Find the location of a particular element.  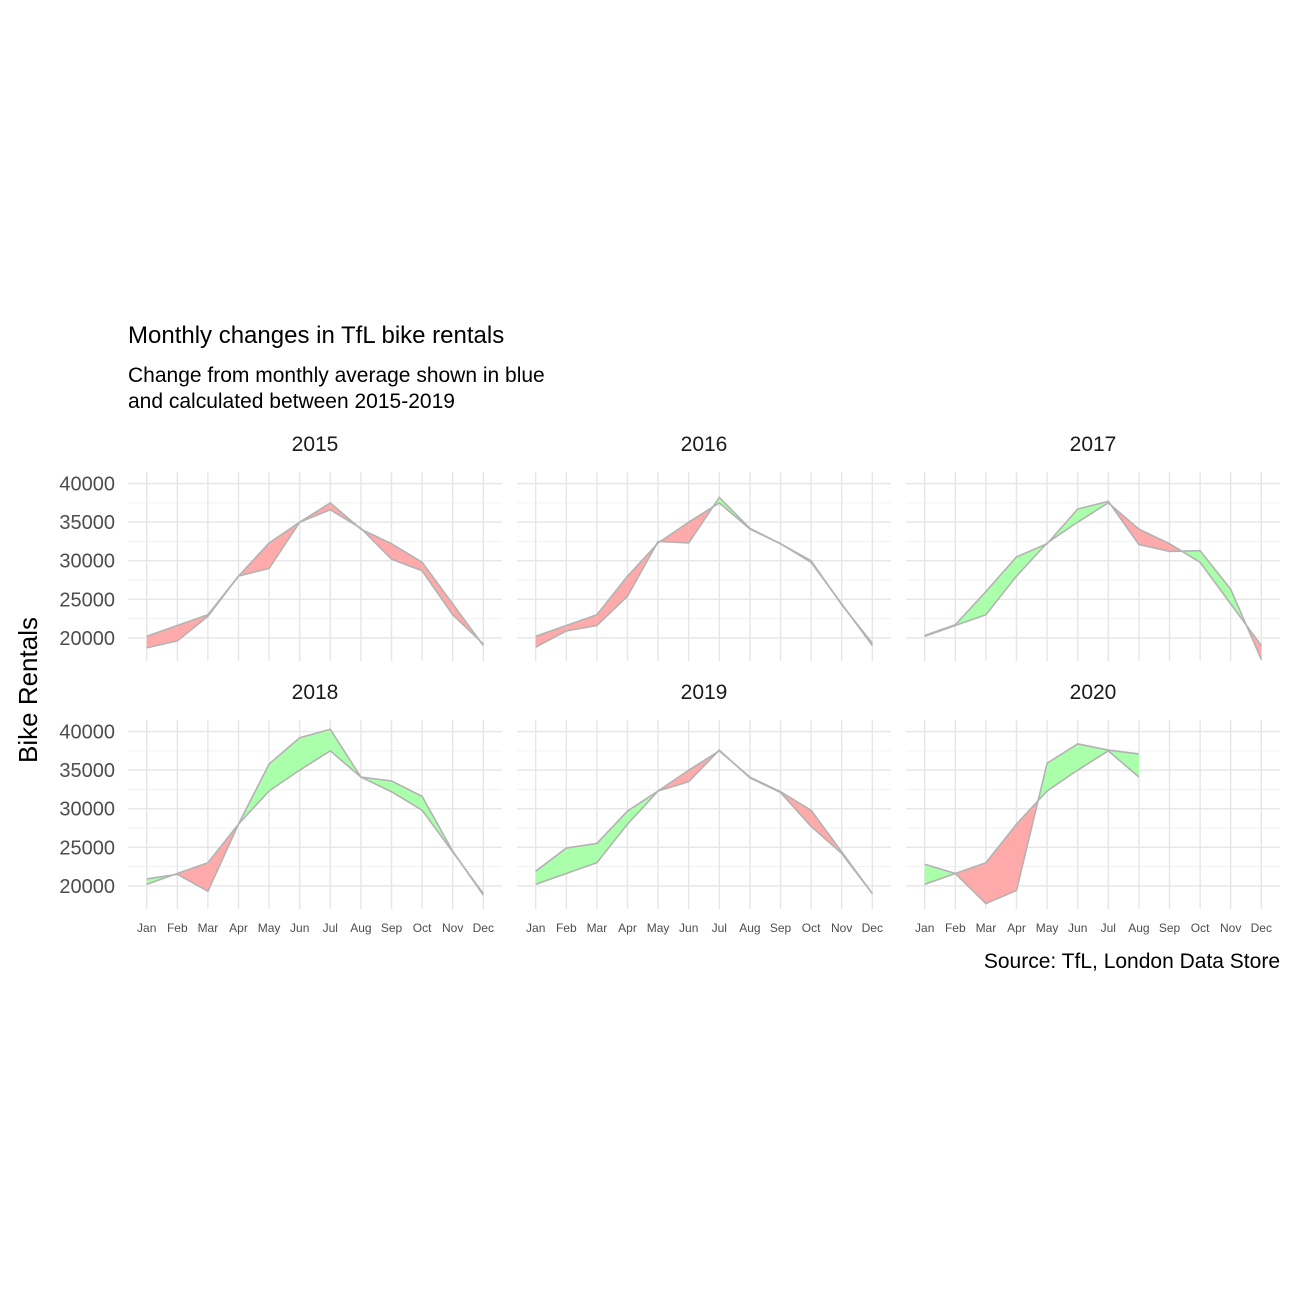

ribbon-segment-2018-Feb is located at coordinates (192, 877).